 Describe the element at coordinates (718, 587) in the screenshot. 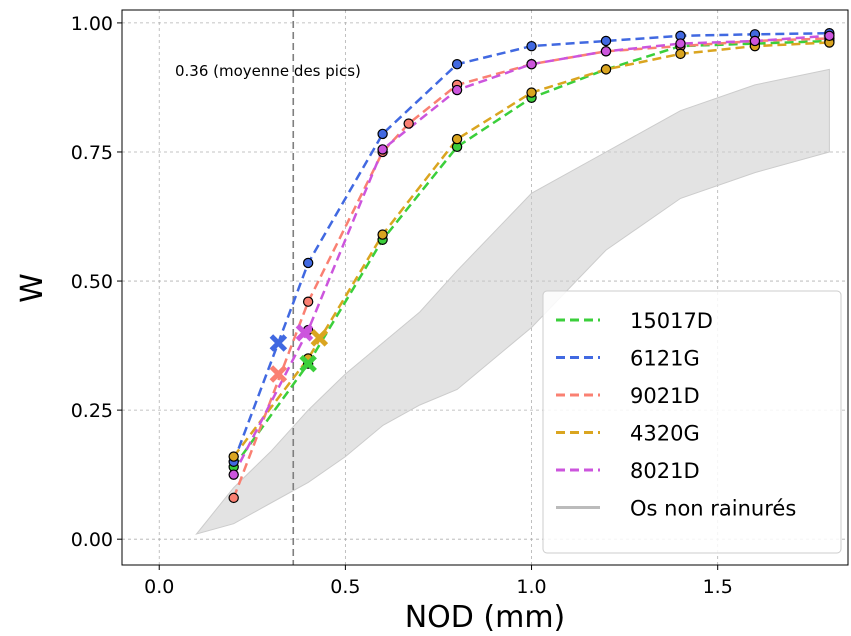

I see `x-tick-label: 1.5` at that location.